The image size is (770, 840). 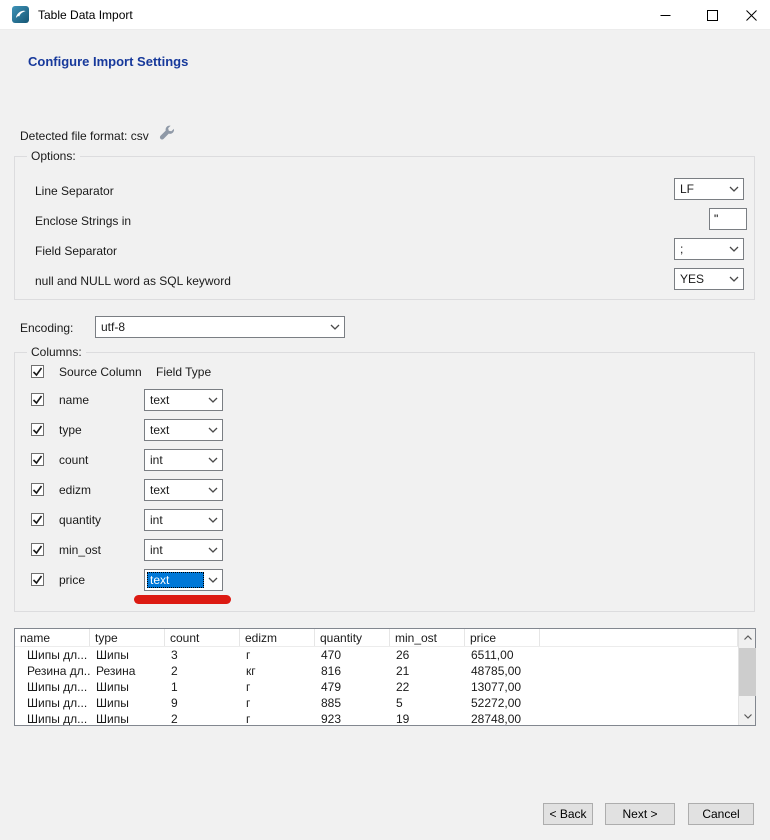 What do you see at coordinates (709, 189) in the screenshot?
I see `line-separator-select: LF` at bounding box center [709, 189].